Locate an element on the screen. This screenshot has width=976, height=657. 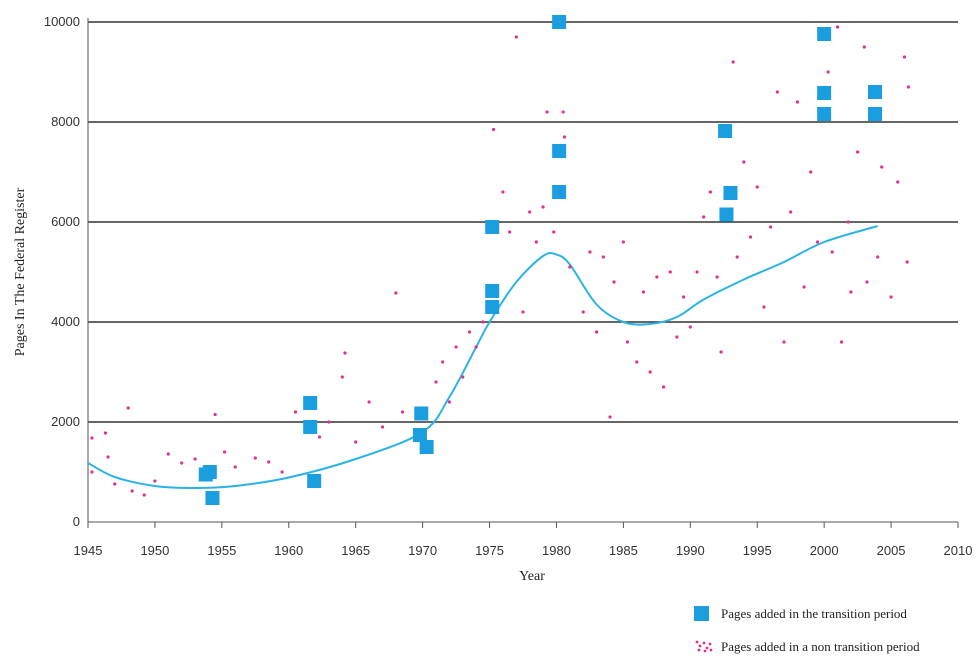
y-tick-label-8000: 8000 is located at coordinates (65, 121).